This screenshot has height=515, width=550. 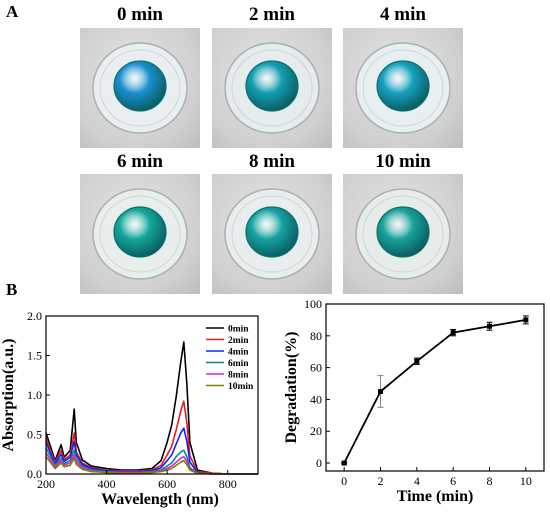 What do you see at coordinates (291, 388) in the screenshot?
I see `y-axis-label: Degradation(%)` at bounding box center [291, 388].